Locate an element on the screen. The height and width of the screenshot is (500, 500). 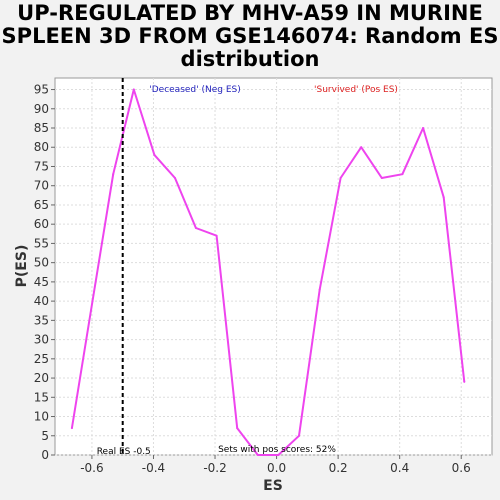
x-tick-label: -0.4 is located at coordinates (153, 468).